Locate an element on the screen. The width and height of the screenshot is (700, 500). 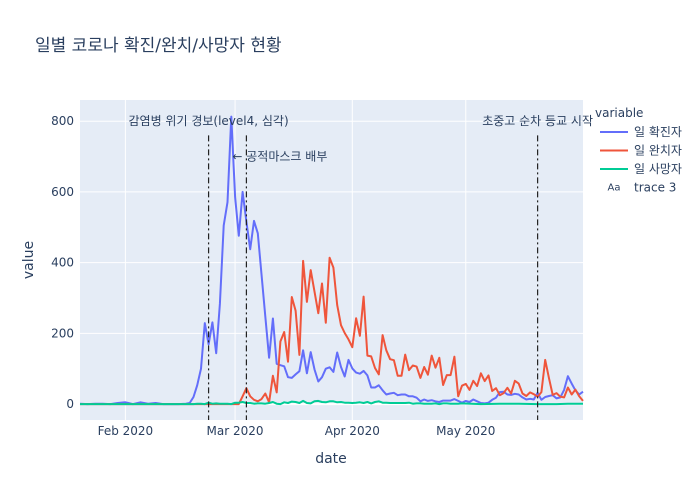
y-tick-label: 600 is located at coordinates (62, 192).